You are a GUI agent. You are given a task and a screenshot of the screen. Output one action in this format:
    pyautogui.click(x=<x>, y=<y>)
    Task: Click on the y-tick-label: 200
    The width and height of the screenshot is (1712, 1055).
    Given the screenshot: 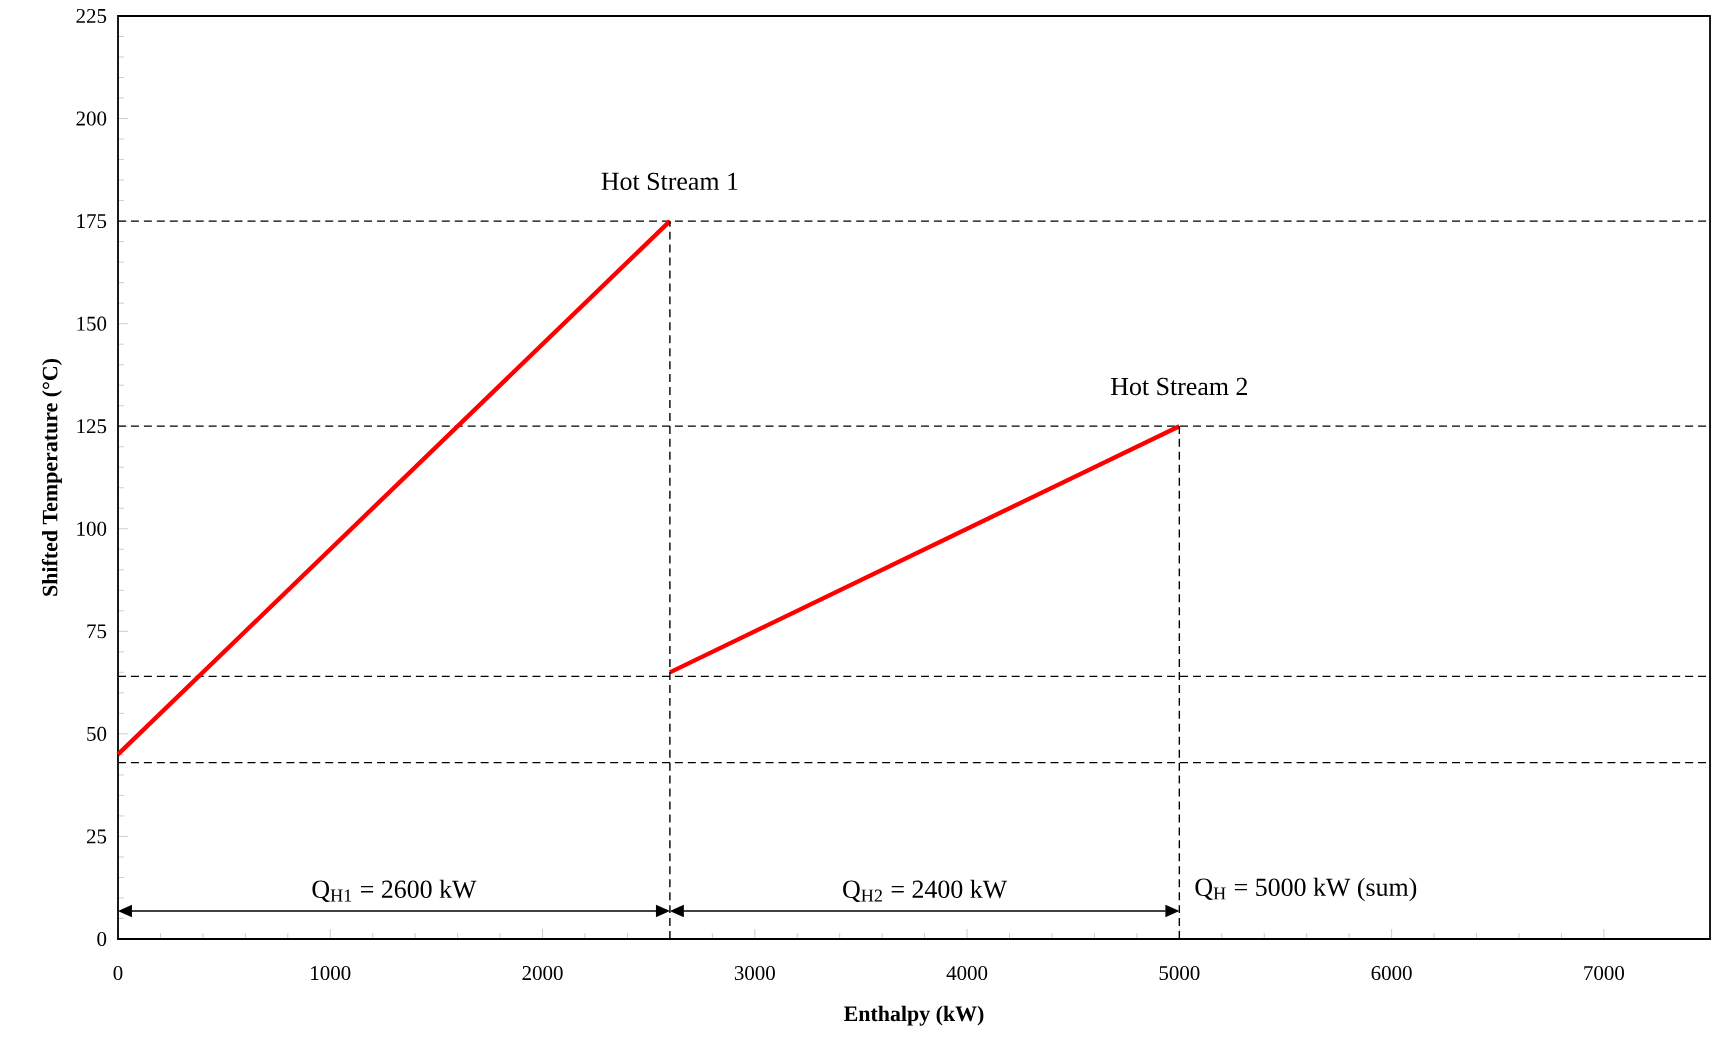 What is the action you would take?
    pyautogui.click(x=91, y=118)
    